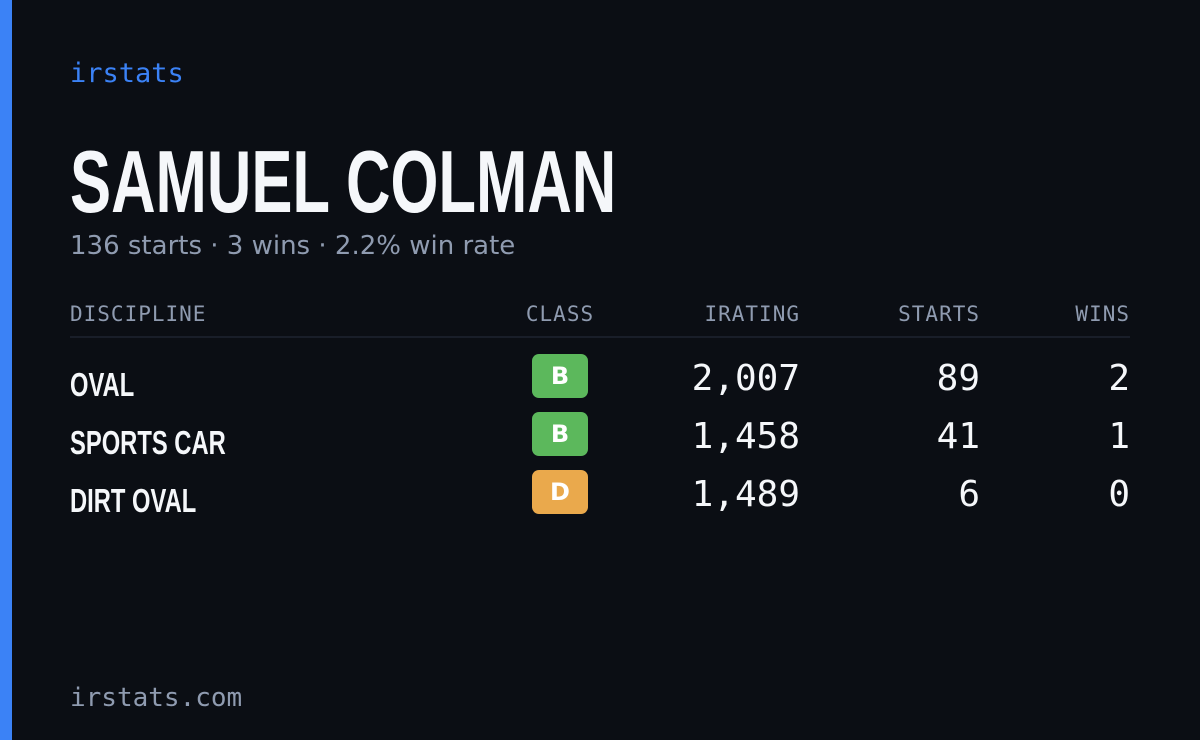 The width and height of the screenshot is (1200, 740). I want to click on brand: irstats, so click(127, 73).